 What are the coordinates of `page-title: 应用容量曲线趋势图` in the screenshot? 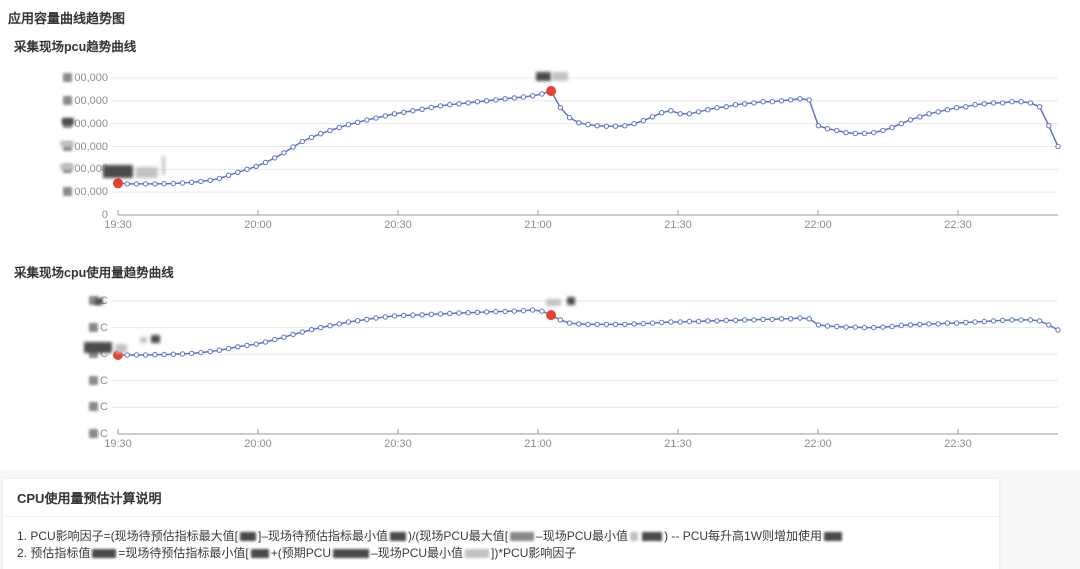 It's located at (67, 18).